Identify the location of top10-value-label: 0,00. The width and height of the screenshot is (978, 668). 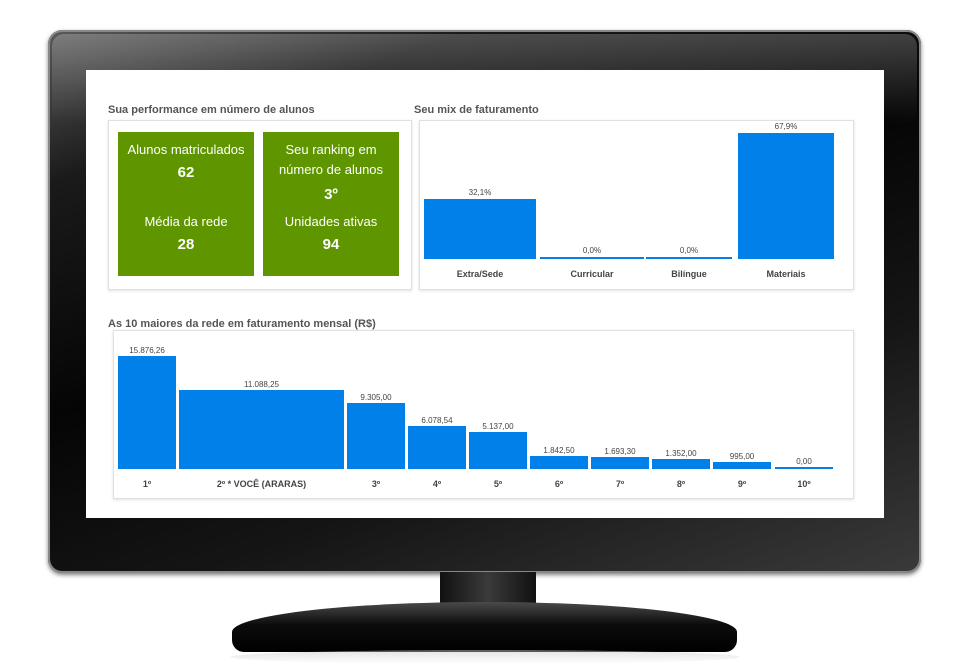
(804, 461).